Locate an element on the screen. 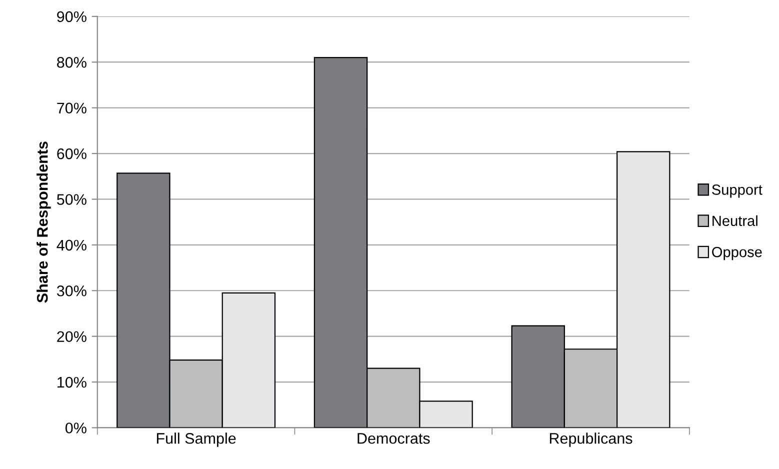 The width and height of the screenshot is (779, 469). legend-label: Support is located at coordinates (737, 191).